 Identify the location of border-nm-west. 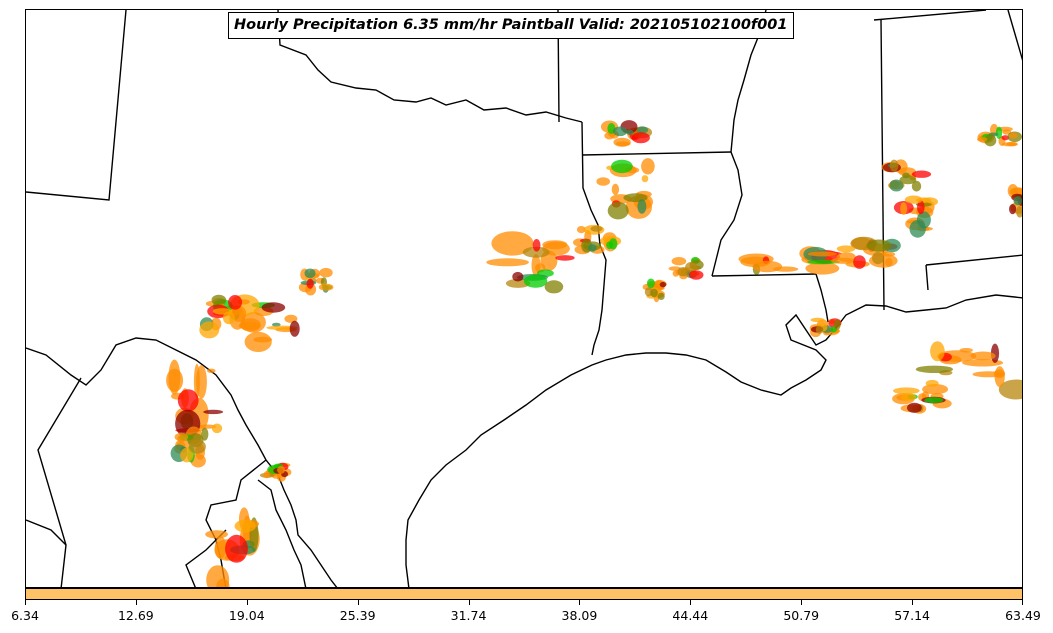
(76, 105).